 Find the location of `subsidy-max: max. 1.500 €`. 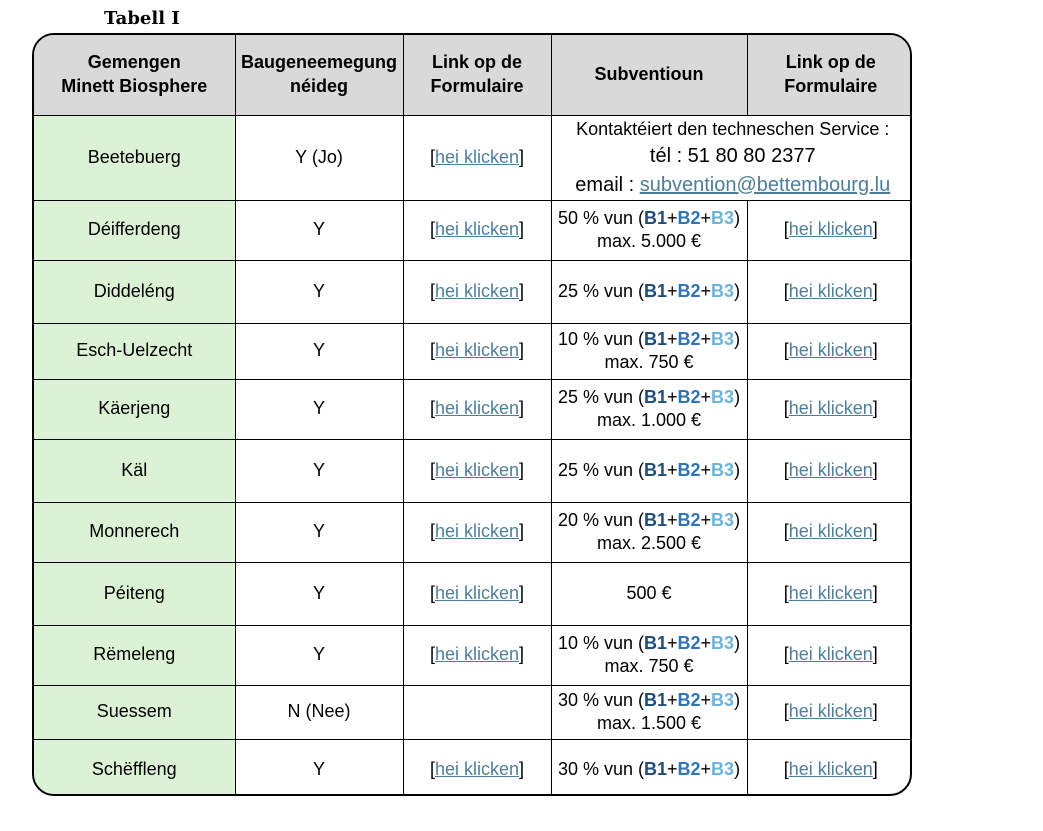

subsidy-max: max. 1.500 € is located at coordinates (649, 723).